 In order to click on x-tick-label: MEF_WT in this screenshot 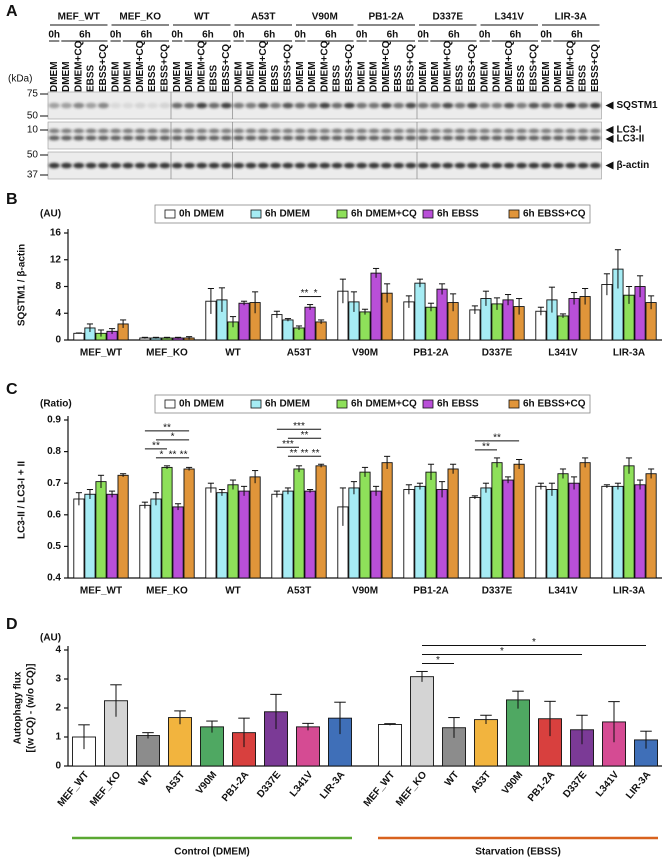, I will do `click(380, 789)`.